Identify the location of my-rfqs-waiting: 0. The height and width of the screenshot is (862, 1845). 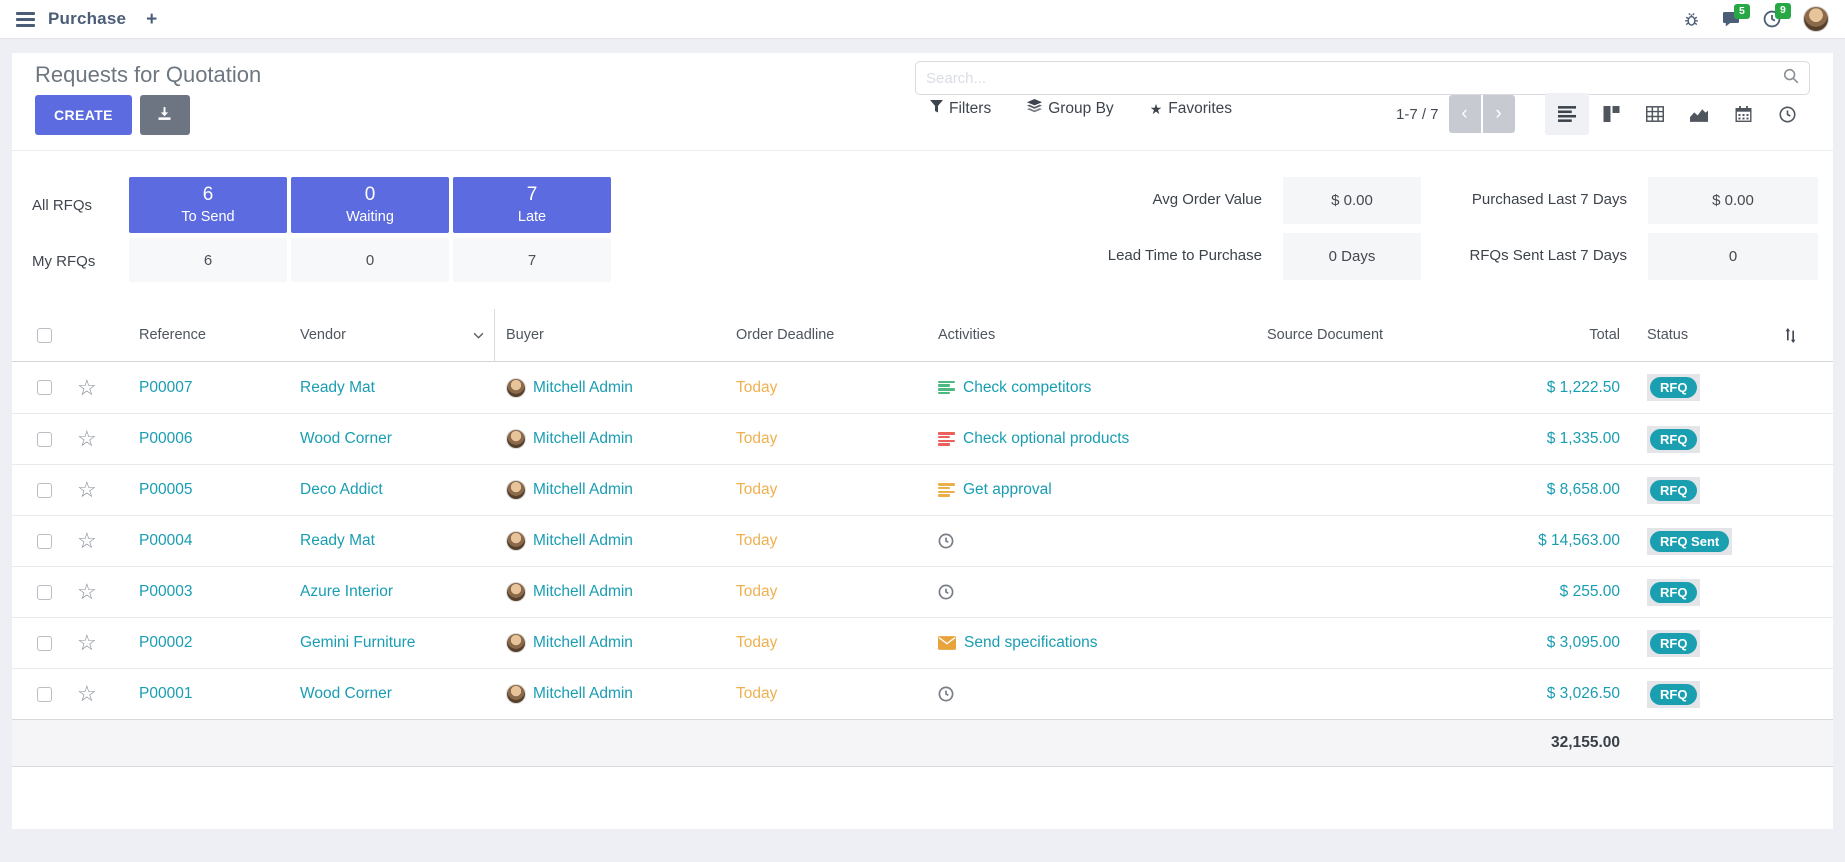
(370, 260).